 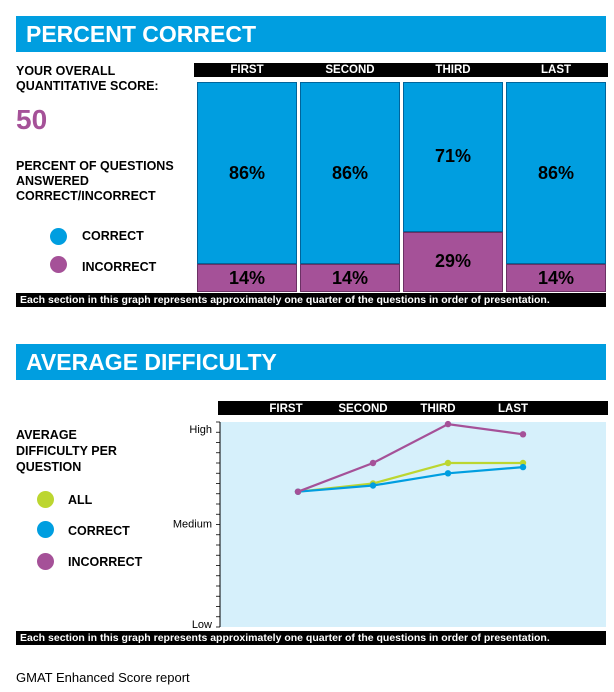 What do you see at coordinates (141, 34) in the screenshot?
I see `percent-correct-title: PERCENT CORRECT` at bounding box center [141, 34].